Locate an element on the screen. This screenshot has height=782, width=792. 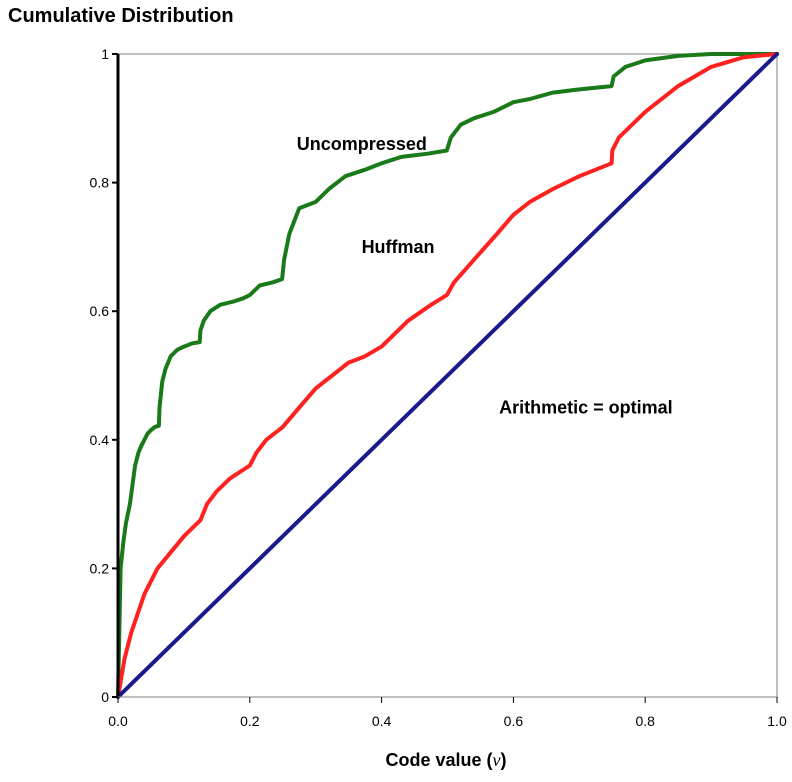
x-tick-label: 0.2 is located at coordinates (250, 721).